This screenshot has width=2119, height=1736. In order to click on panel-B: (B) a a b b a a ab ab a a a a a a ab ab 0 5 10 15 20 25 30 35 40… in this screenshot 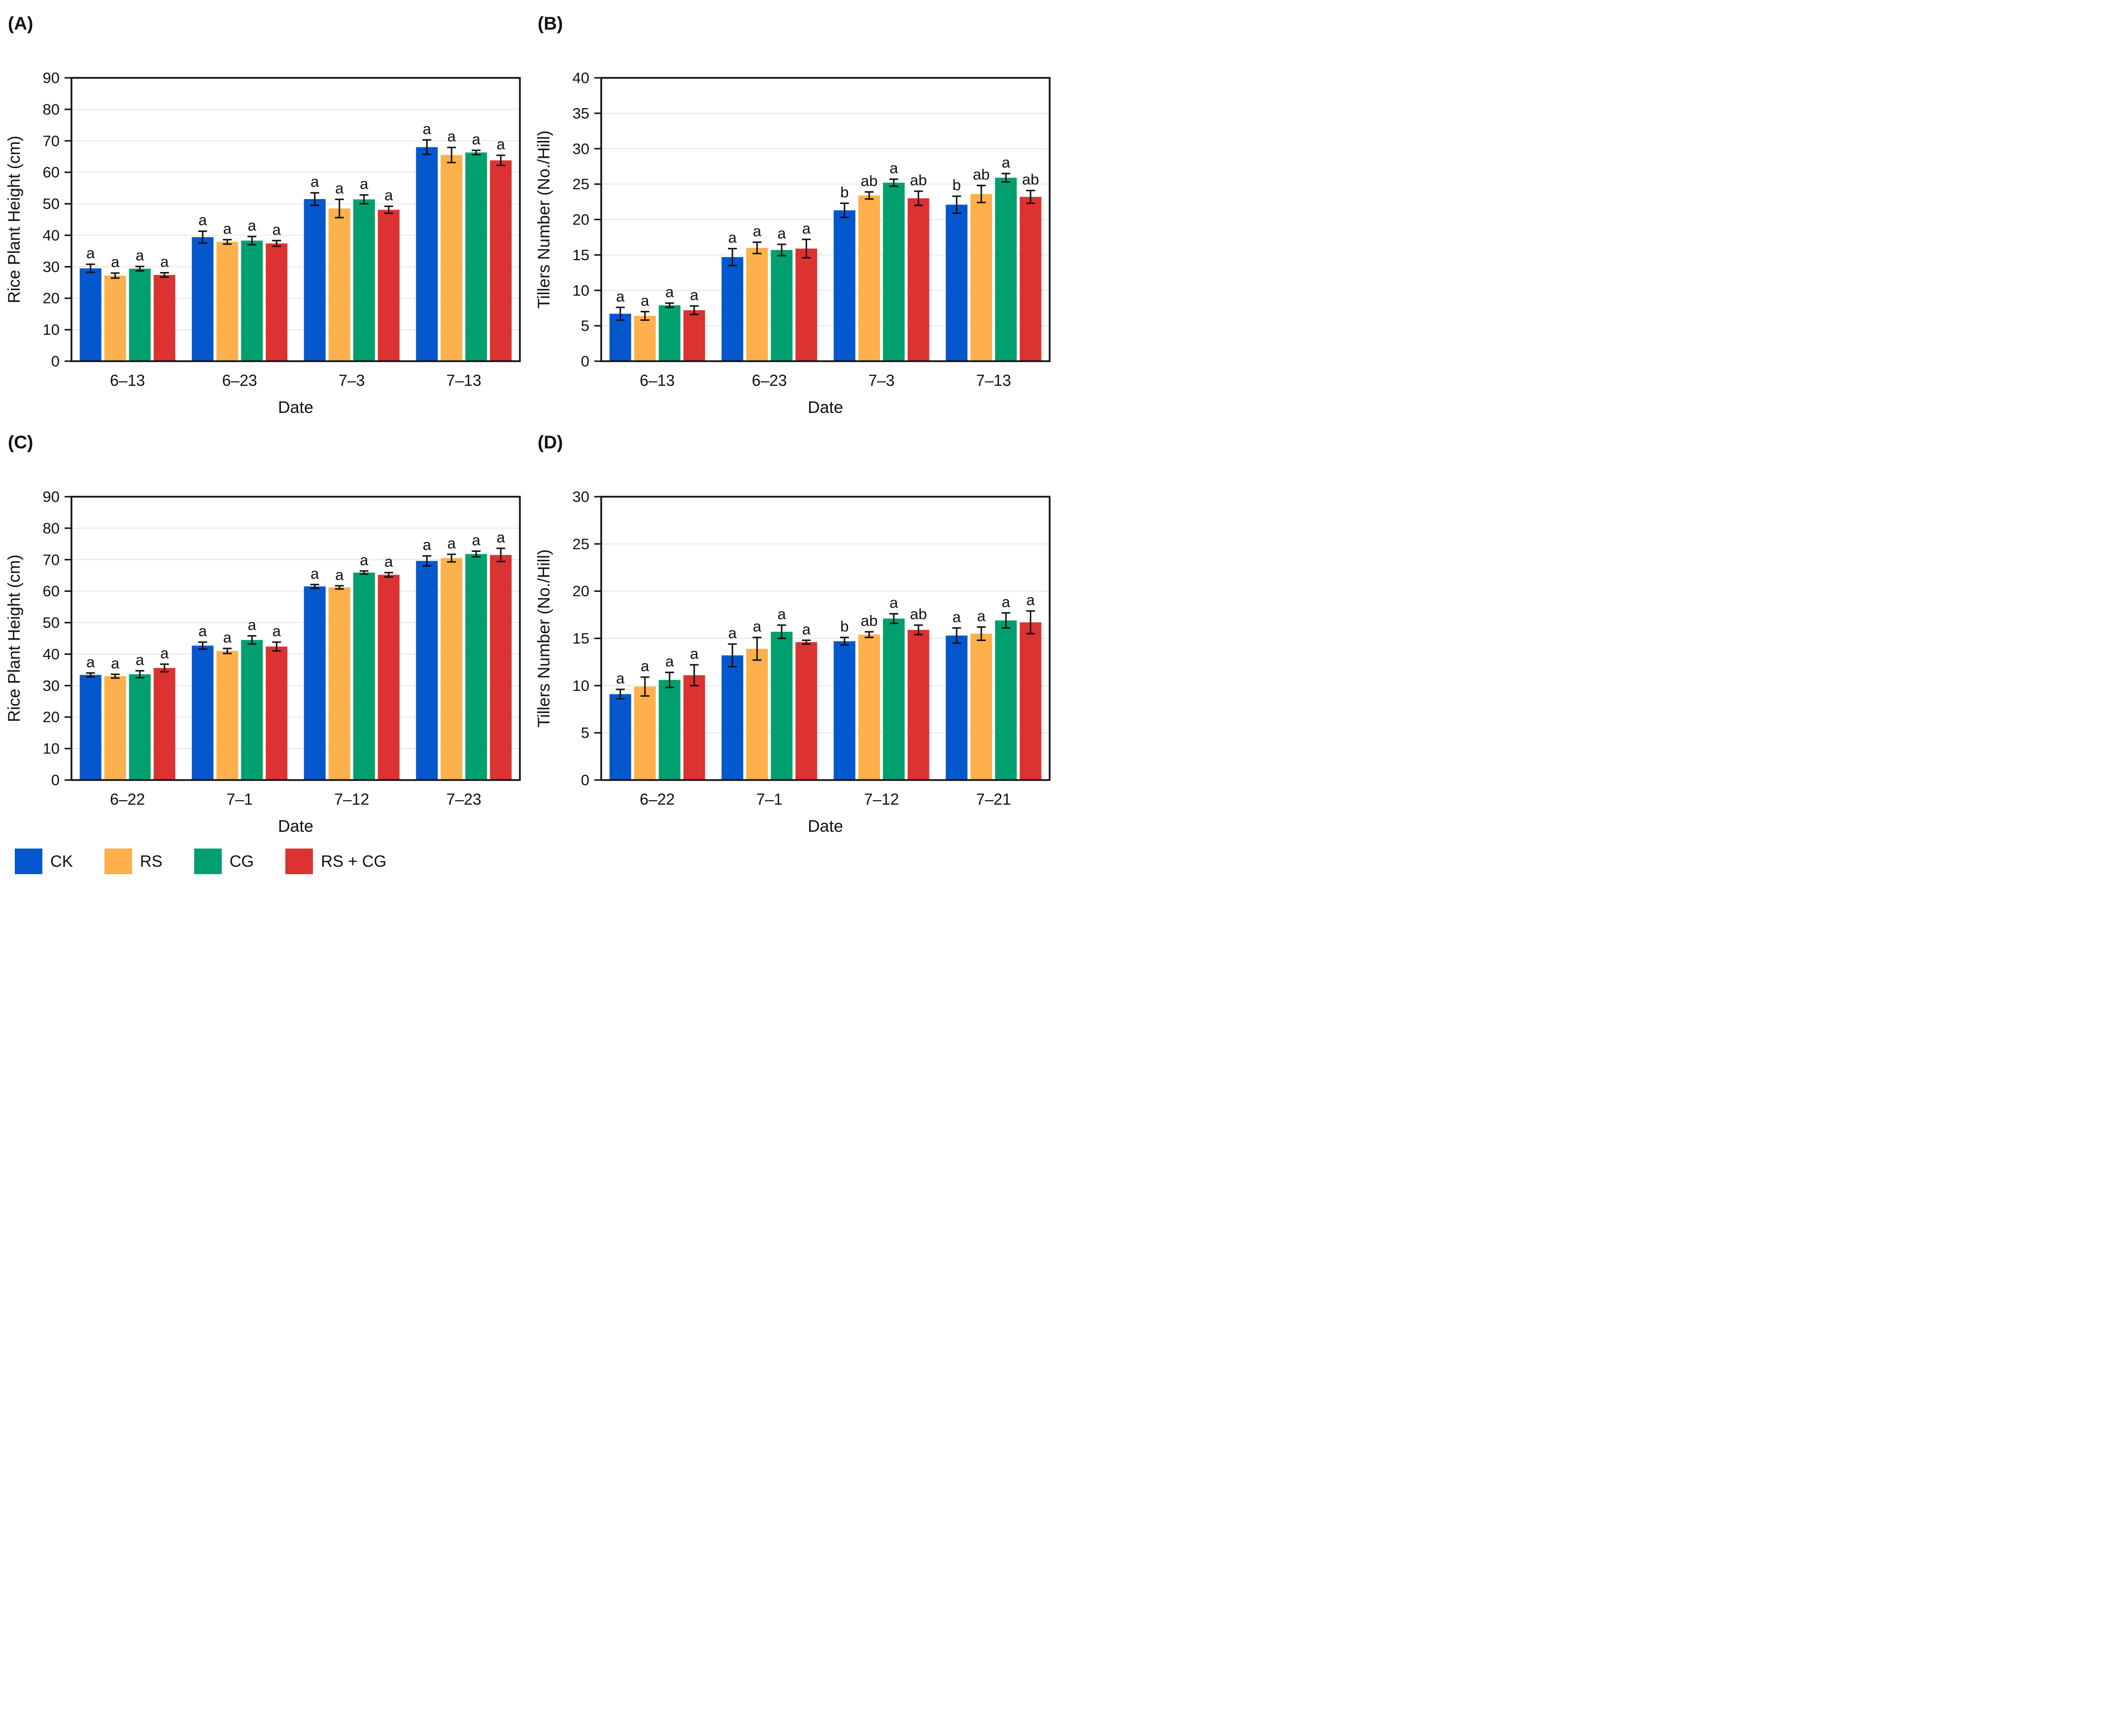, I will do `click(795, 214)`.